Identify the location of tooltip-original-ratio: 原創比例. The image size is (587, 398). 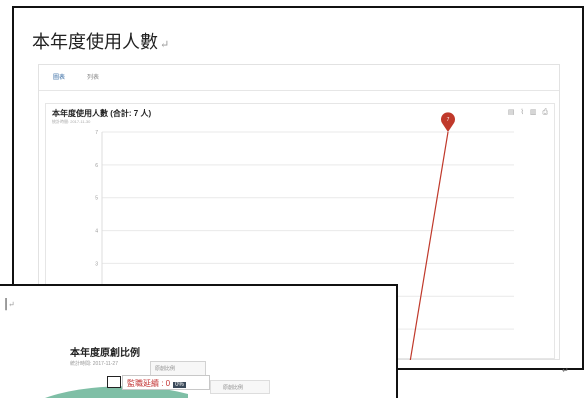
(178, 368).